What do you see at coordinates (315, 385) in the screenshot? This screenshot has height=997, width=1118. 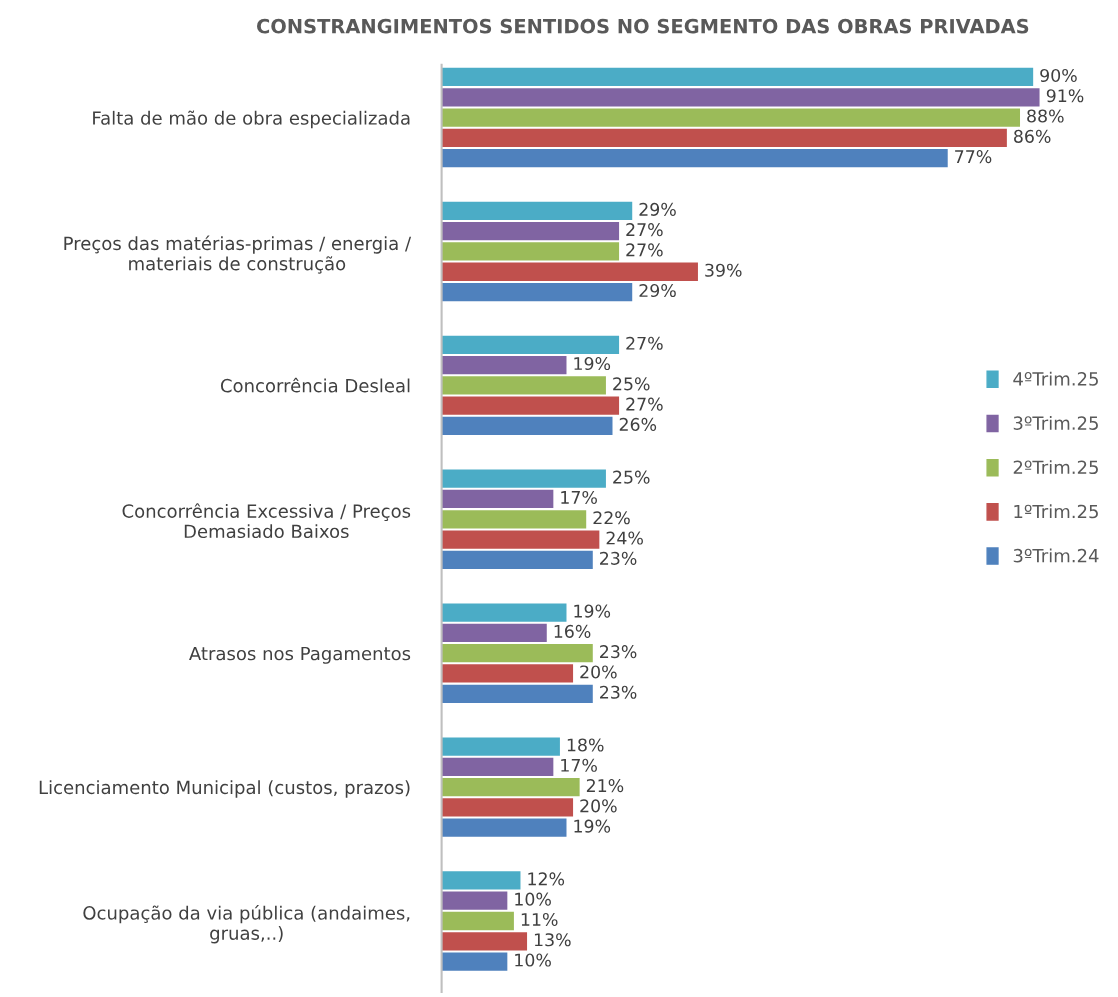 I see `y-tick-label: Concorrência Desleal` at bounding box center [315, 385].